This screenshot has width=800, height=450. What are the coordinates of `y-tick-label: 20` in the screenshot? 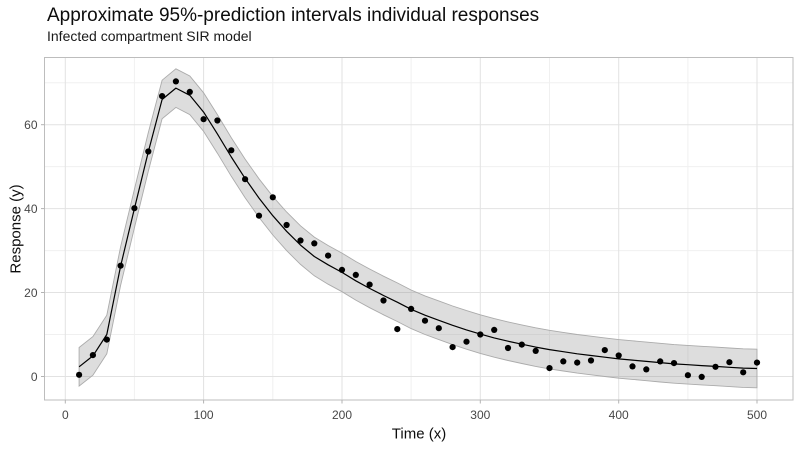 It's located at (31, 293).